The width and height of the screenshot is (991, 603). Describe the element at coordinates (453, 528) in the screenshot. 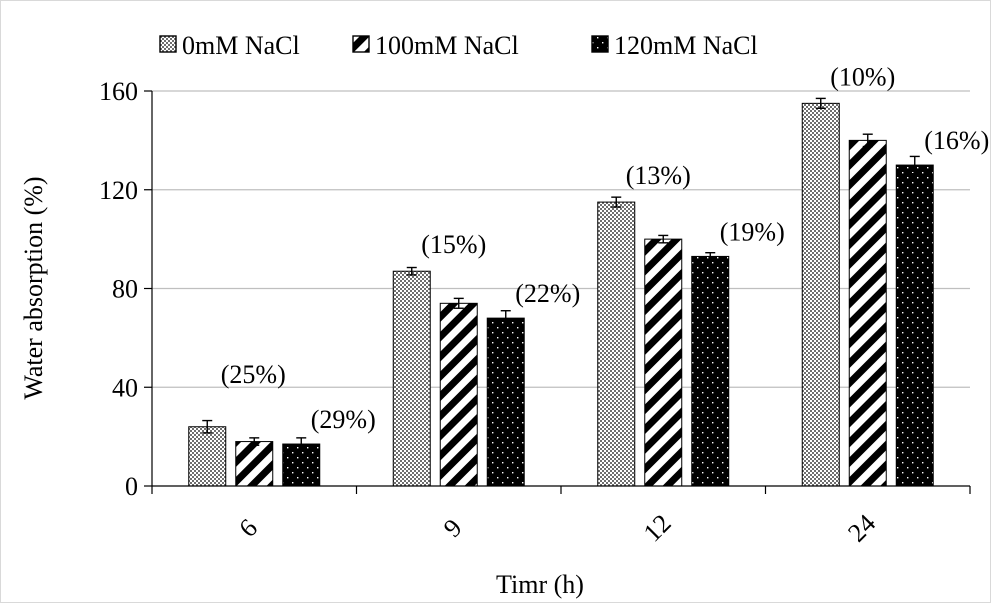

I see `x-tick-label: 9` at that location.